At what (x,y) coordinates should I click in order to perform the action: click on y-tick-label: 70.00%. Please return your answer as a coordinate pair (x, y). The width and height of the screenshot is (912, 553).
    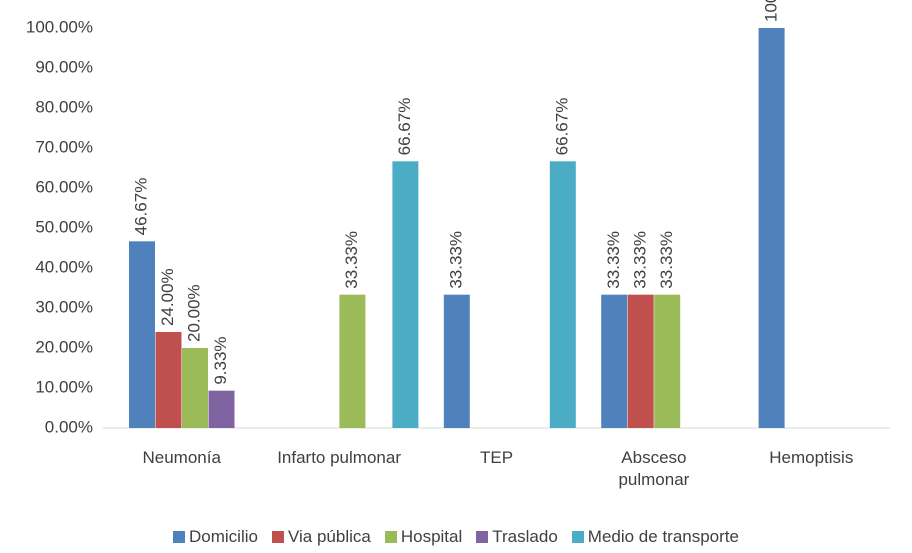
    Looking at the image, I should click on (64, 146).